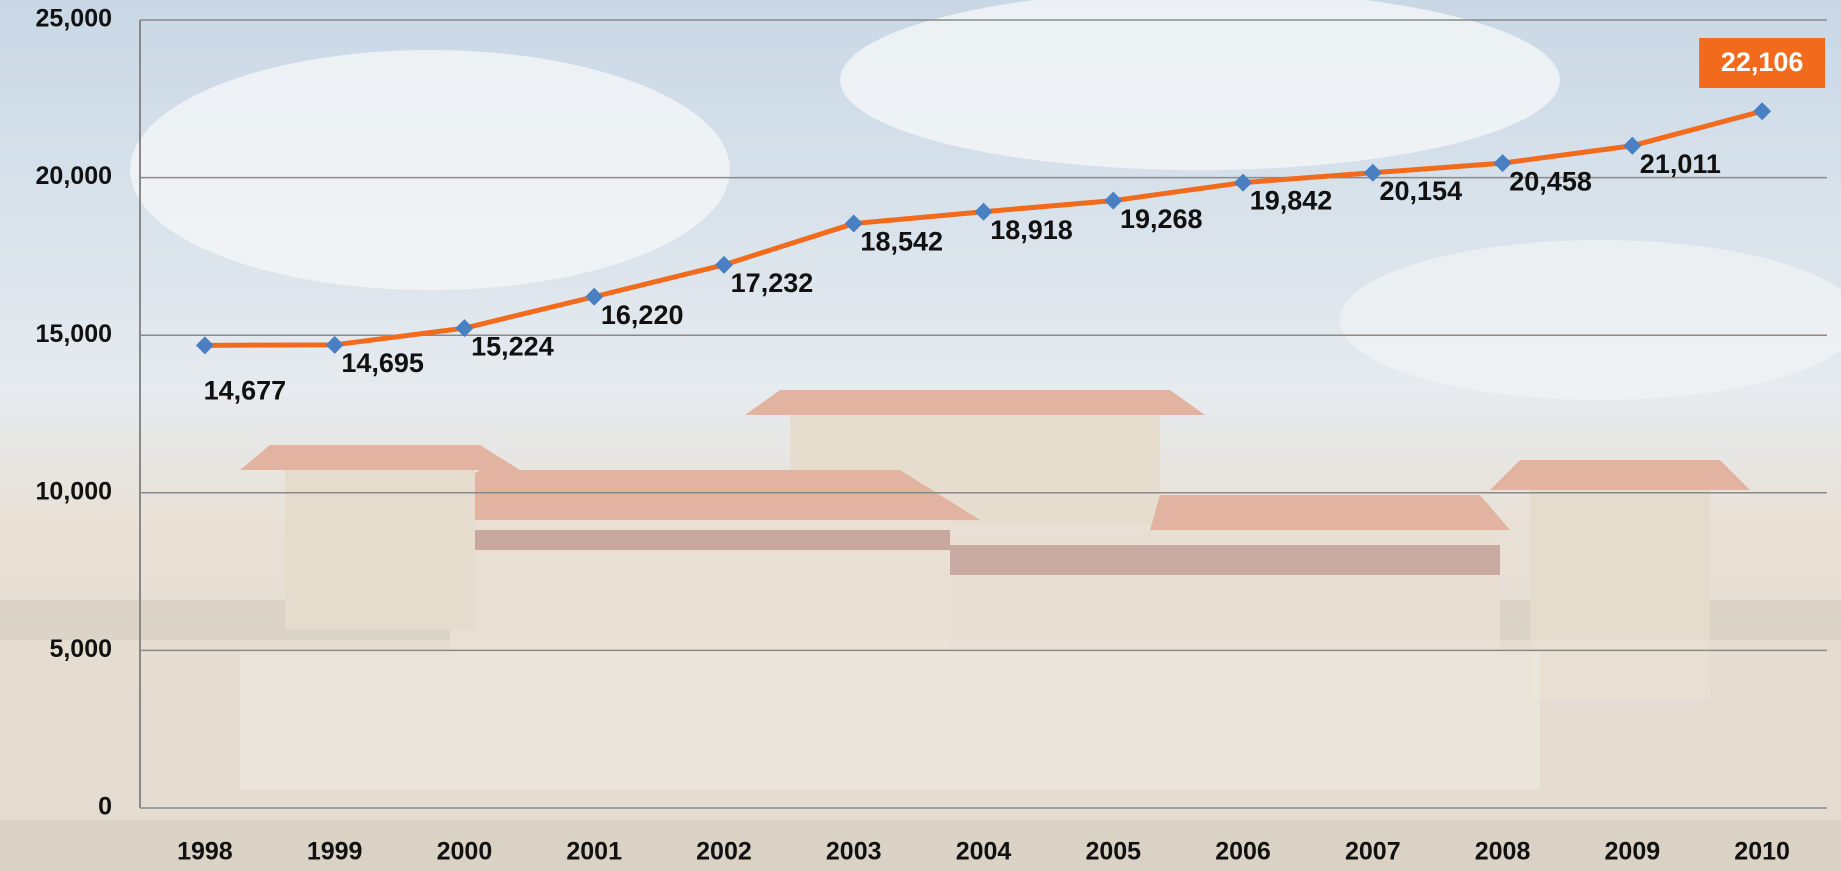 The image size is (1841, 871). I want to click on value-label: 14,677, so click(245, 391).